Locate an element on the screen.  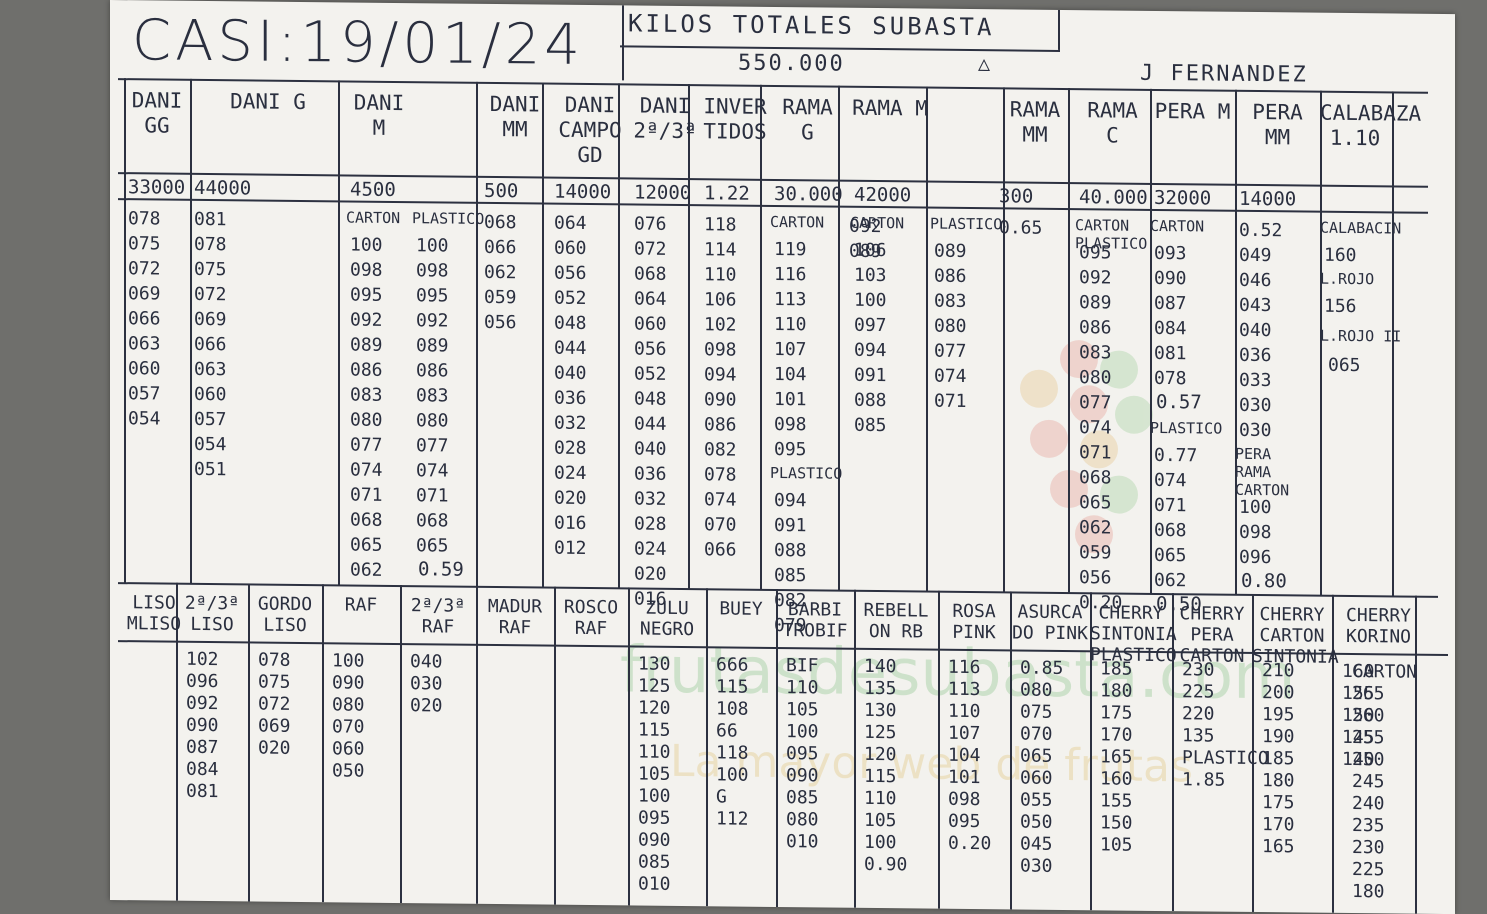
cell-value: 043 is located at coordinates (1255, 305).